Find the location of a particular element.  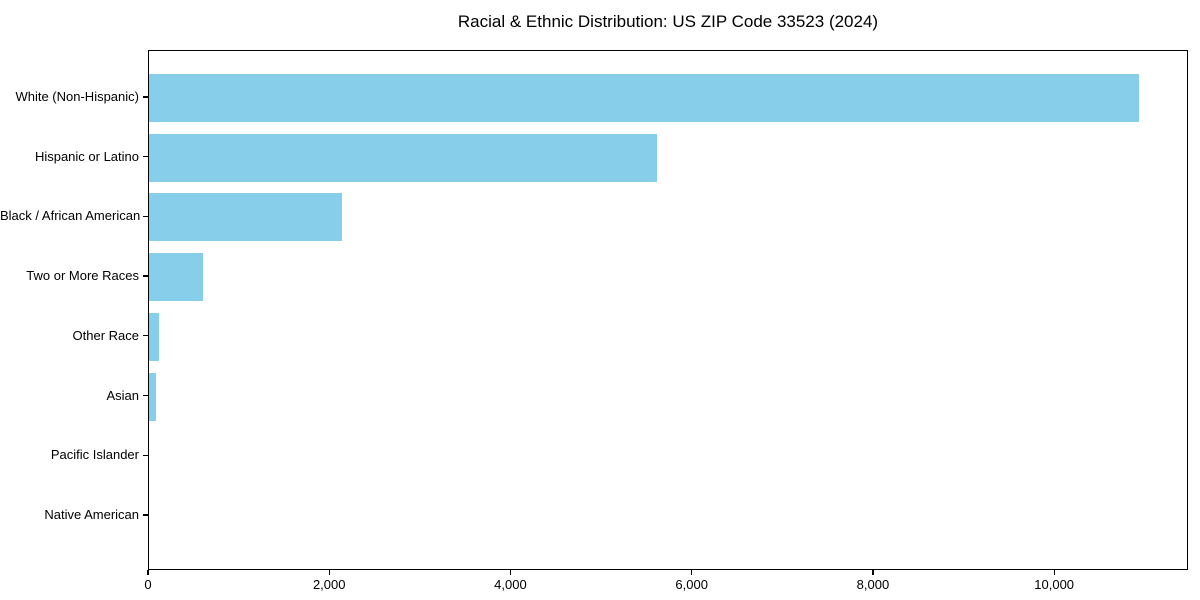

y-tick-label-hispanic-or-latino: Hispanic or Latino is located at coordinates (86, 156).